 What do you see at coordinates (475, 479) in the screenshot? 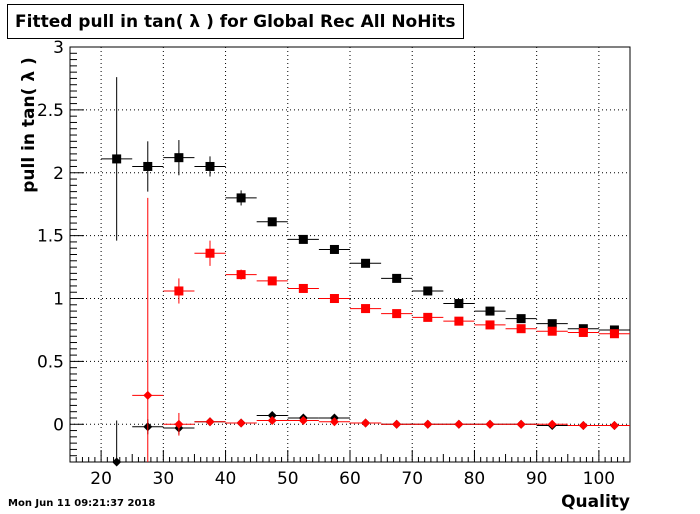
I see `x-tick-label: 80` at bounding box center [475, 479].